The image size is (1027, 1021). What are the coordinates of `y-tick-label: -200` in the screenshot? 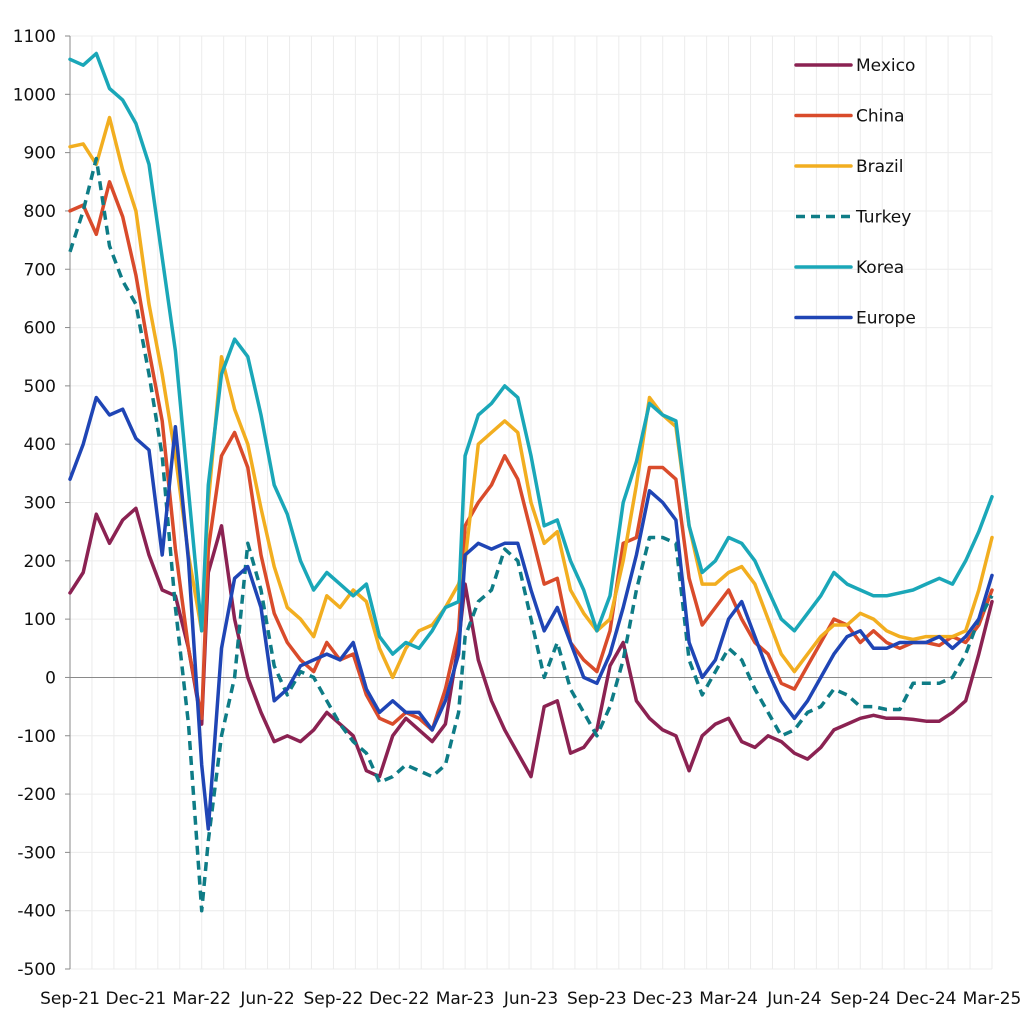 It's located at (36, 795).